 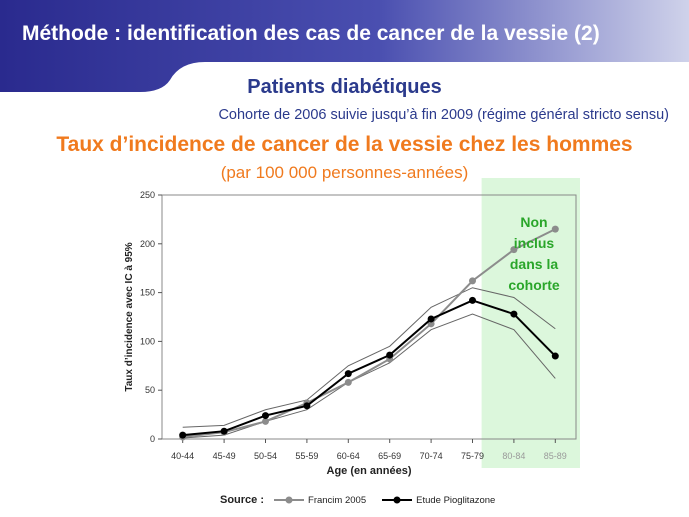 What do you see at coordinates (182, 456) in the screenshot?
I see `x-tick-label: 40-44` at bounding box center [182, 456].